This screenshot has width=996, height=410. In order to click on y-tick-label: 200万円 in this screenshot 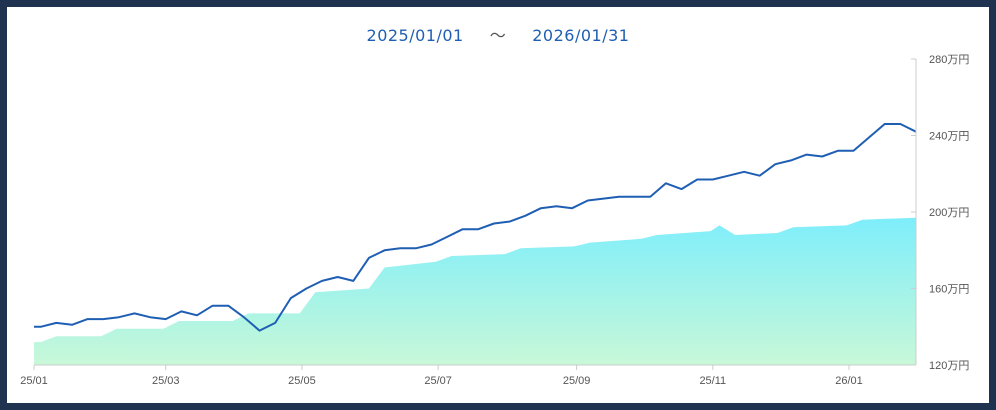, I will do `click(949, 213)`.